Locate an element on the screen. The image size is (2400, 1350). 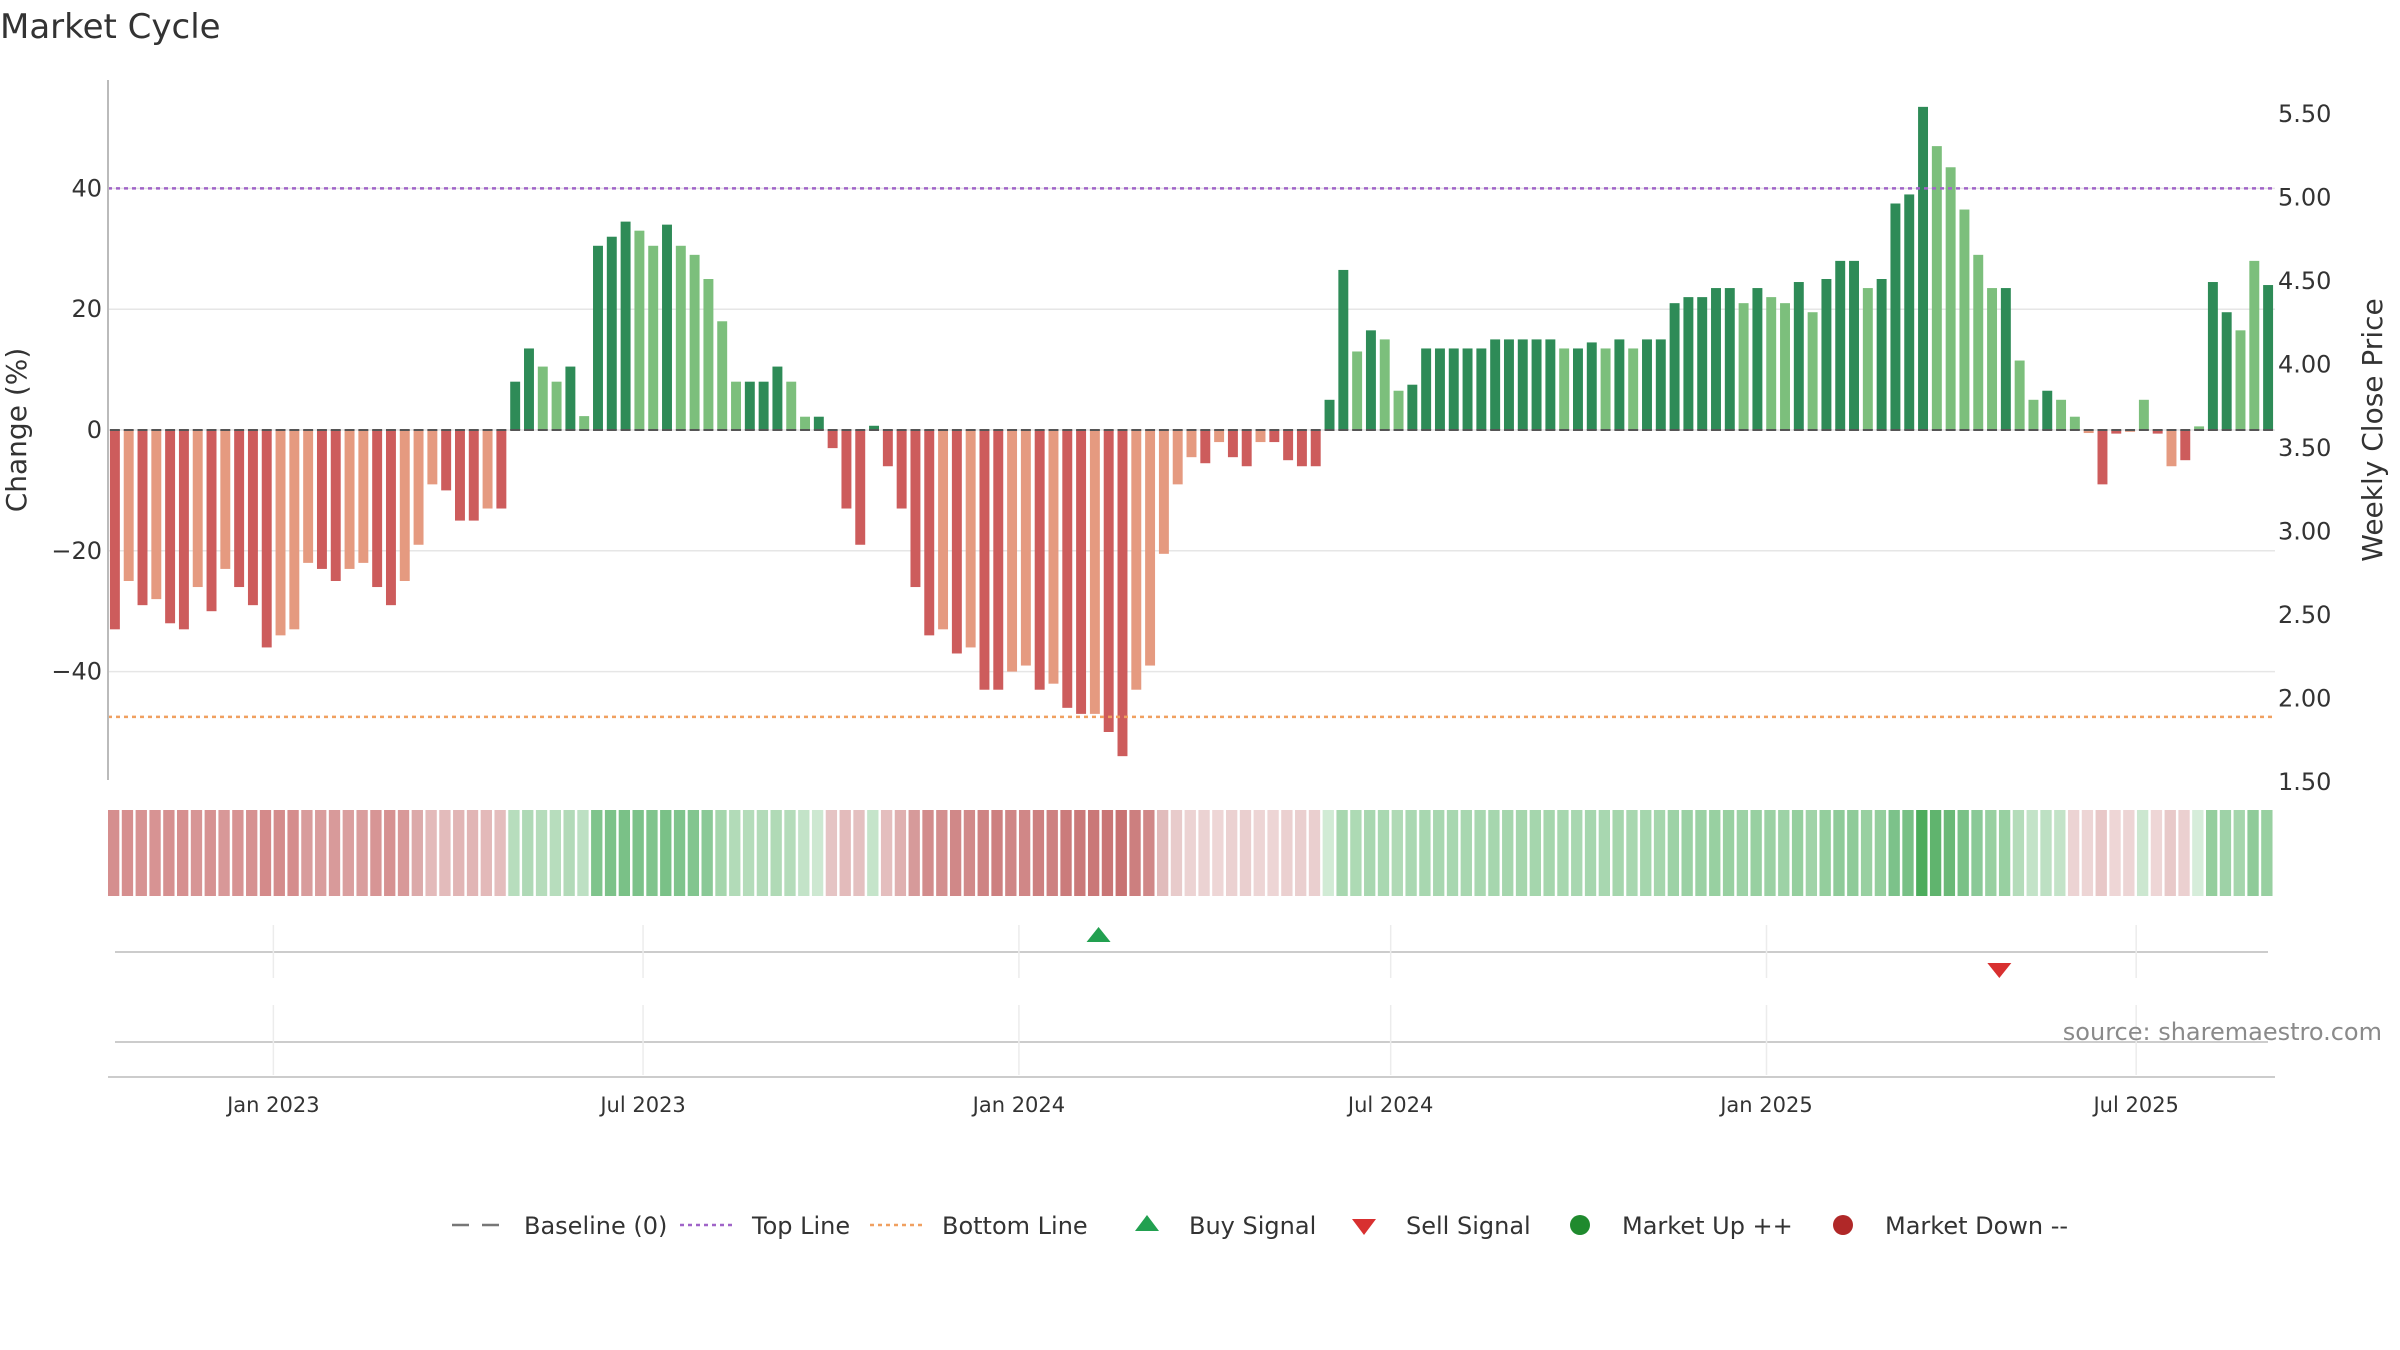
y2-axis-title: Weekly Close Price is located at coordinates (2372, 429).